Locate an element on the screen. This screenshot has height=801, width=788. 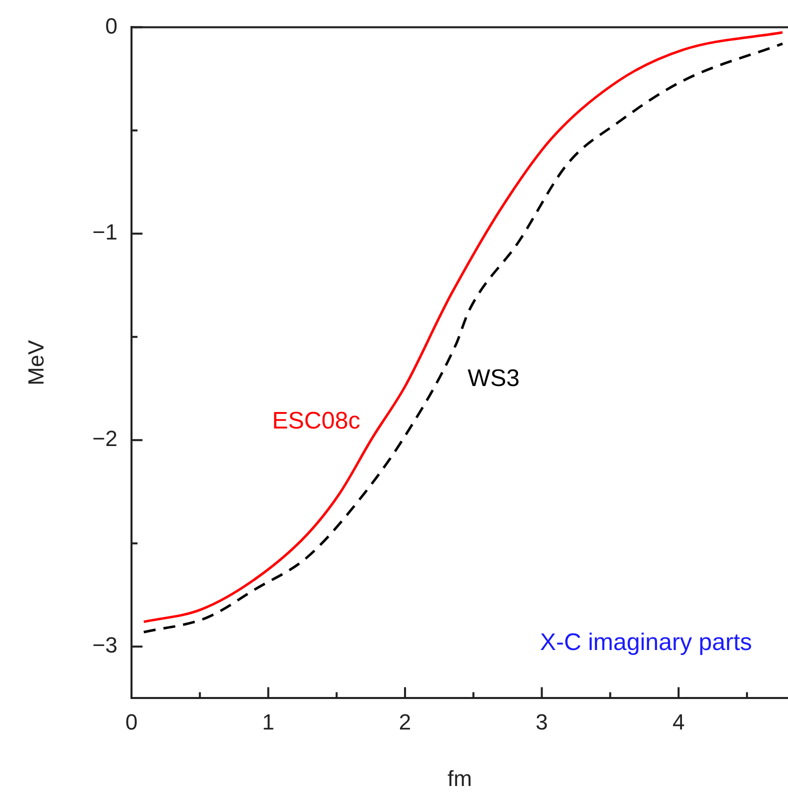
x-tick-label: 4 is located at coordinates (678, 721).